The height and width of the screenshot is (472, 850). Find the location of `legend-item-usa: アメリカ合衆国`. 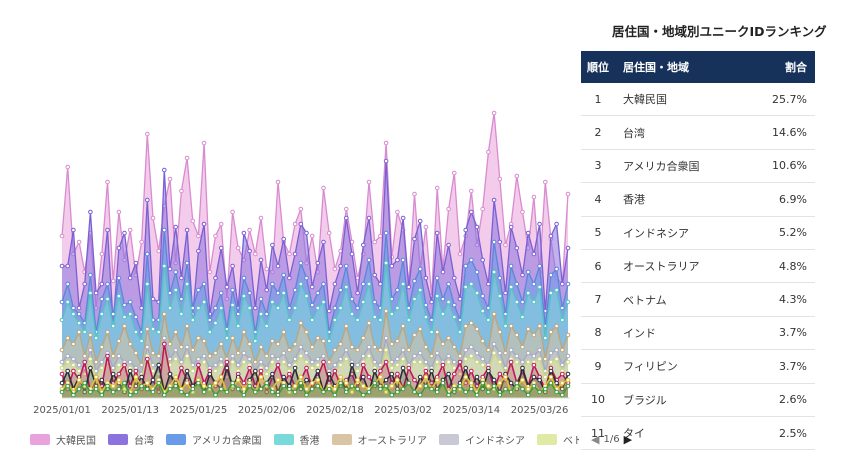

legend-item-usa: アメリカ合衆国 is located at coordinates (214, 439).